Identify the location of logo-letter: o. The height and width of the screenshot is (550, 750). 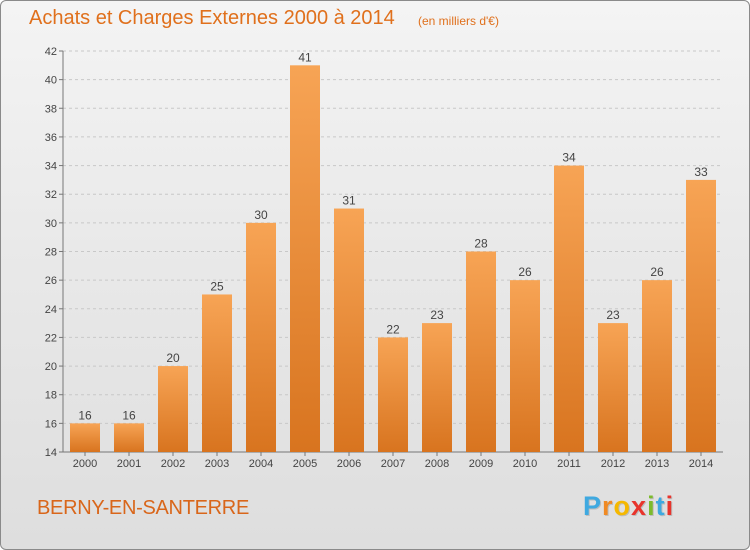
(622, 506).